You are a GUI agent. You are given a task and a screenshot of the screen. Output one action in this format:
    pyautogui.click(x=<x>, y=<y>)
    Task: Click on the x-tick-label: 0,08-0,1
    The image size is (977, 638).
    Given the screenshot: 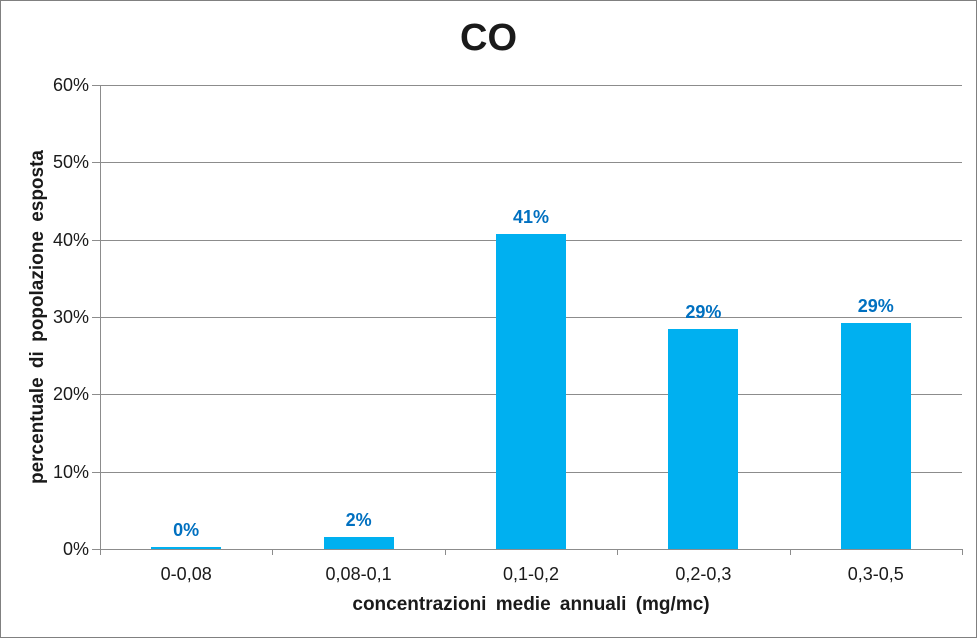 What is the action you would take?
    pyautogui.click(x=358, y=574)
    